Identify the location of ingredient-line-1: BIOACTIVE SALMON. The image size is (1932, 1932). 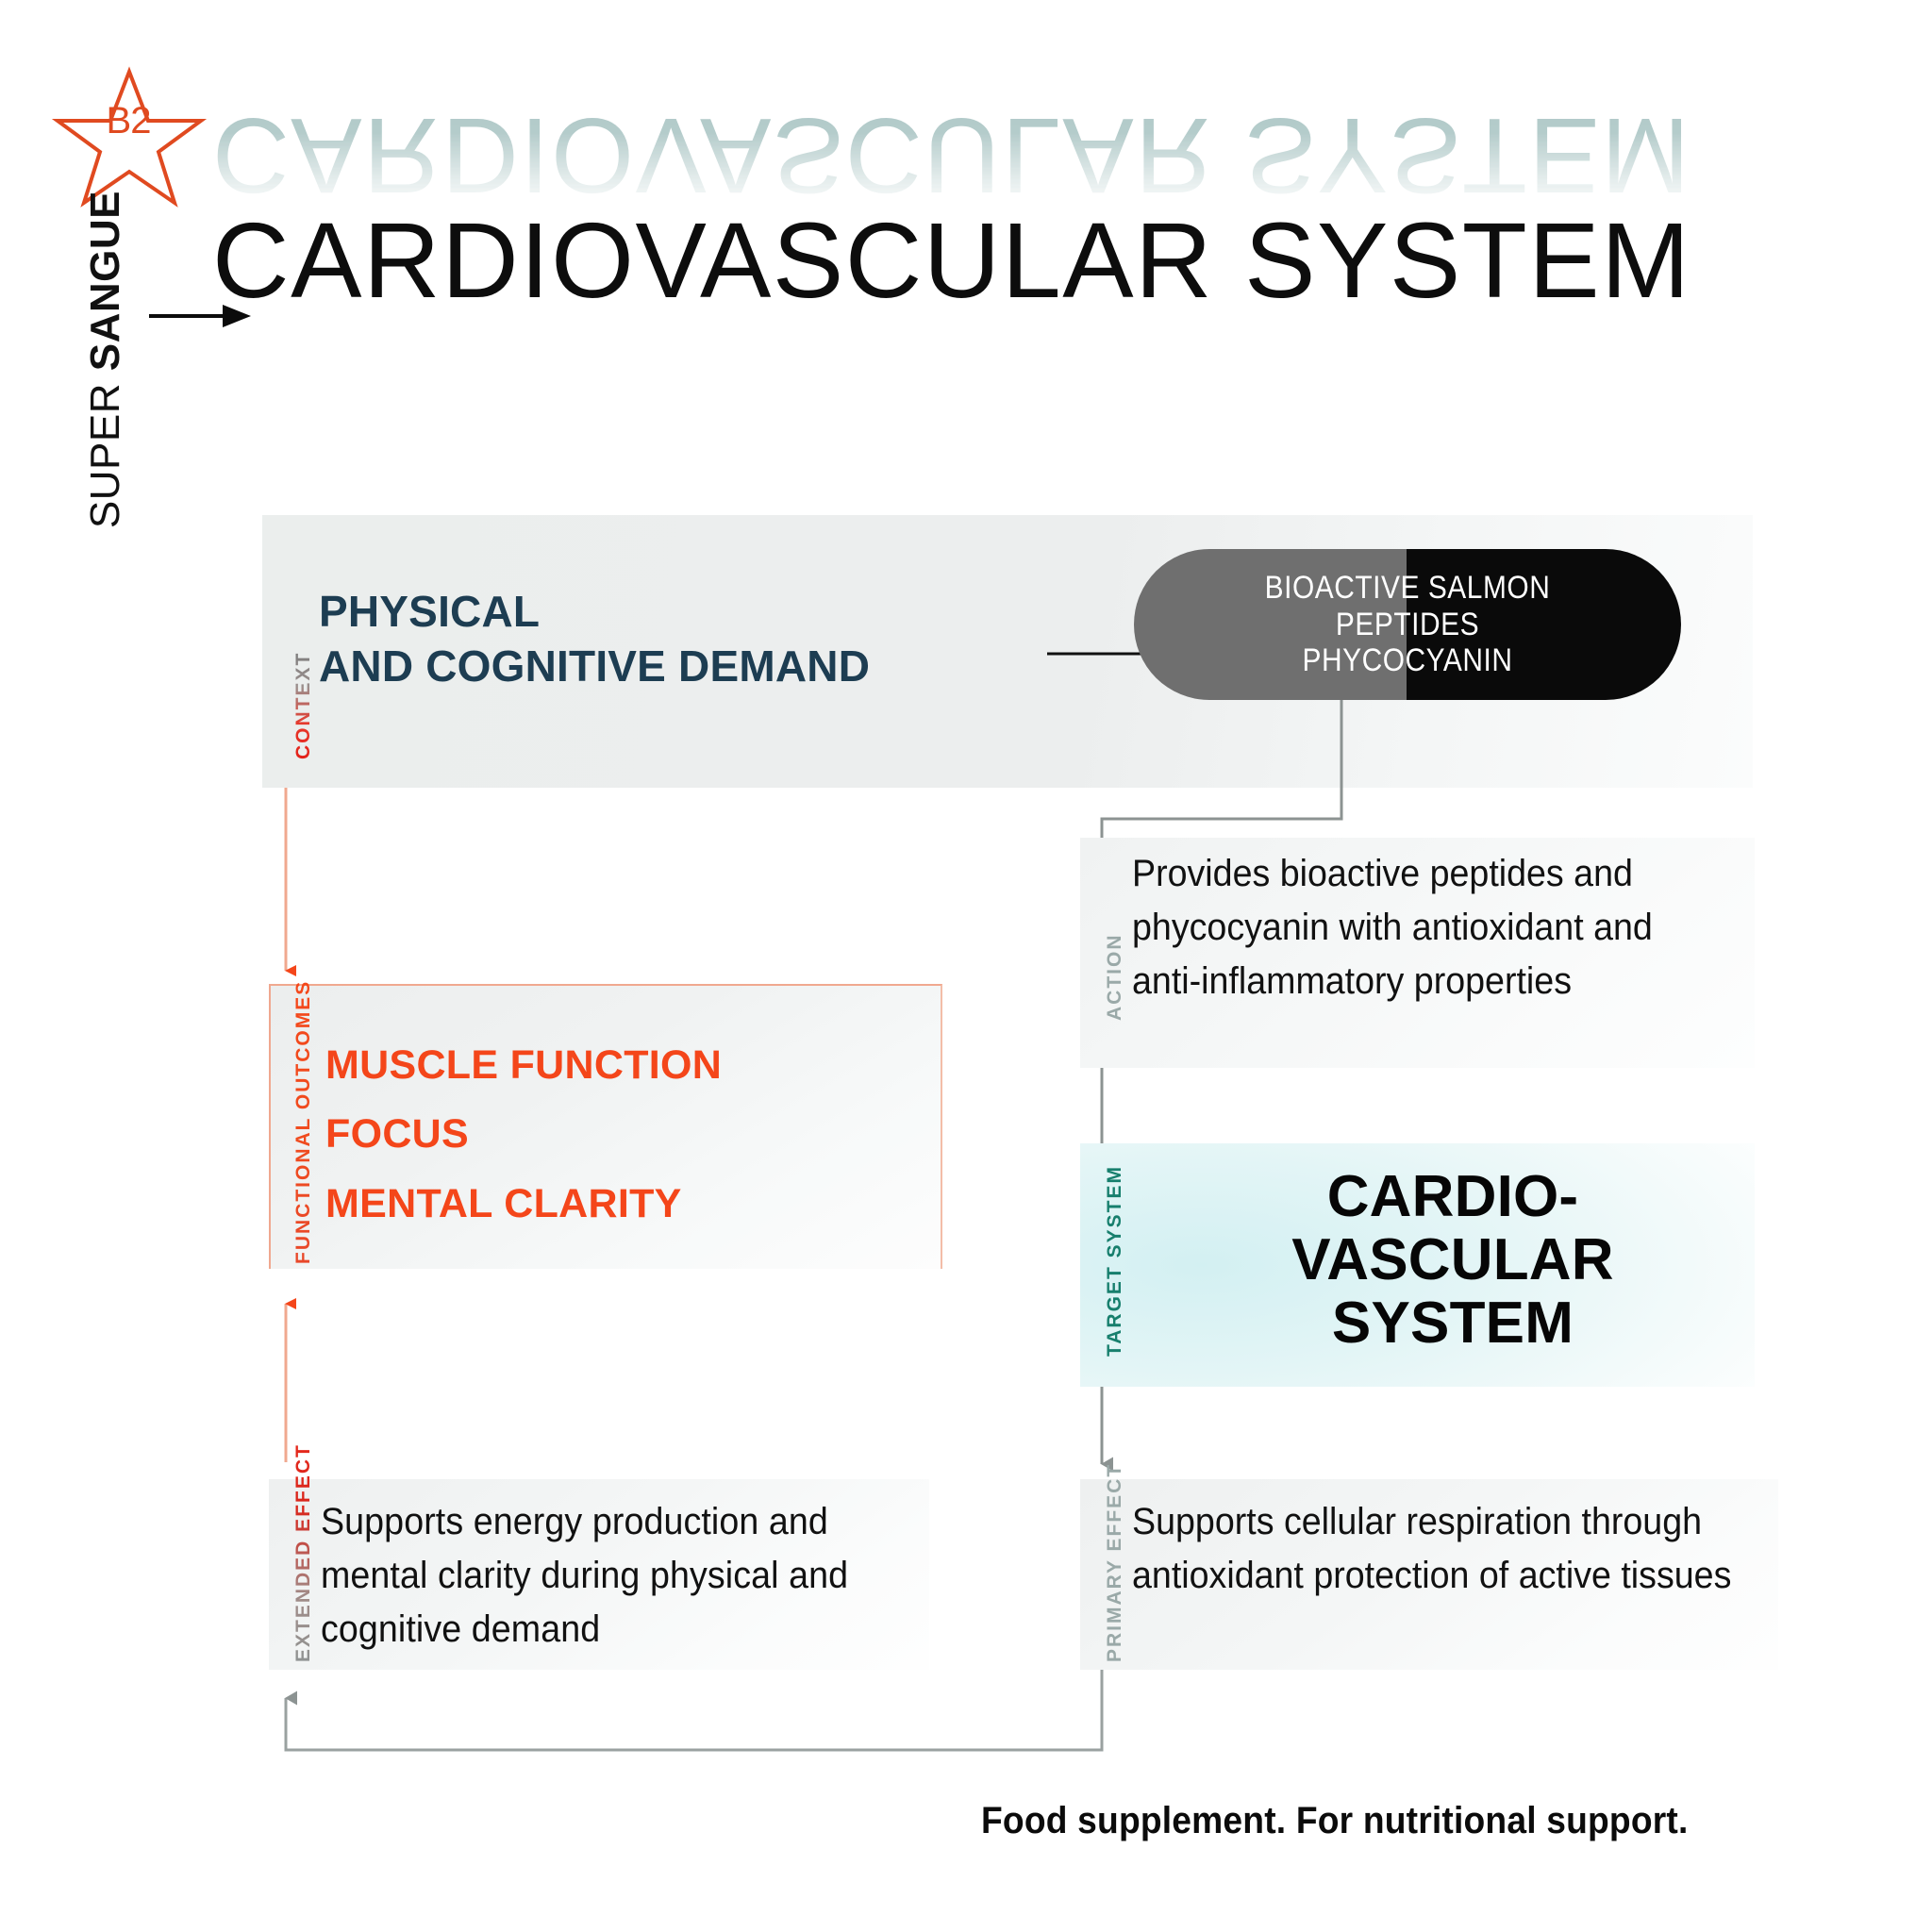
(1407, 588).